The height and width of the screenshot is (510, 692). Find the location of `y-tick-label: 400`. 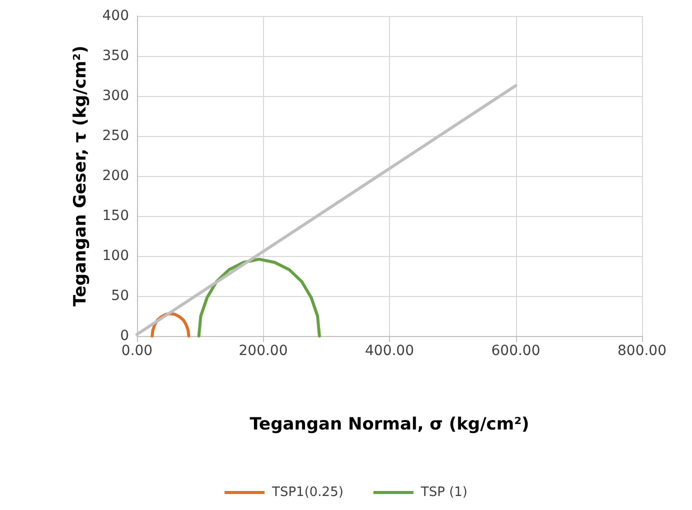

y-tick-label: 400 is located at coordinates (115, 16).